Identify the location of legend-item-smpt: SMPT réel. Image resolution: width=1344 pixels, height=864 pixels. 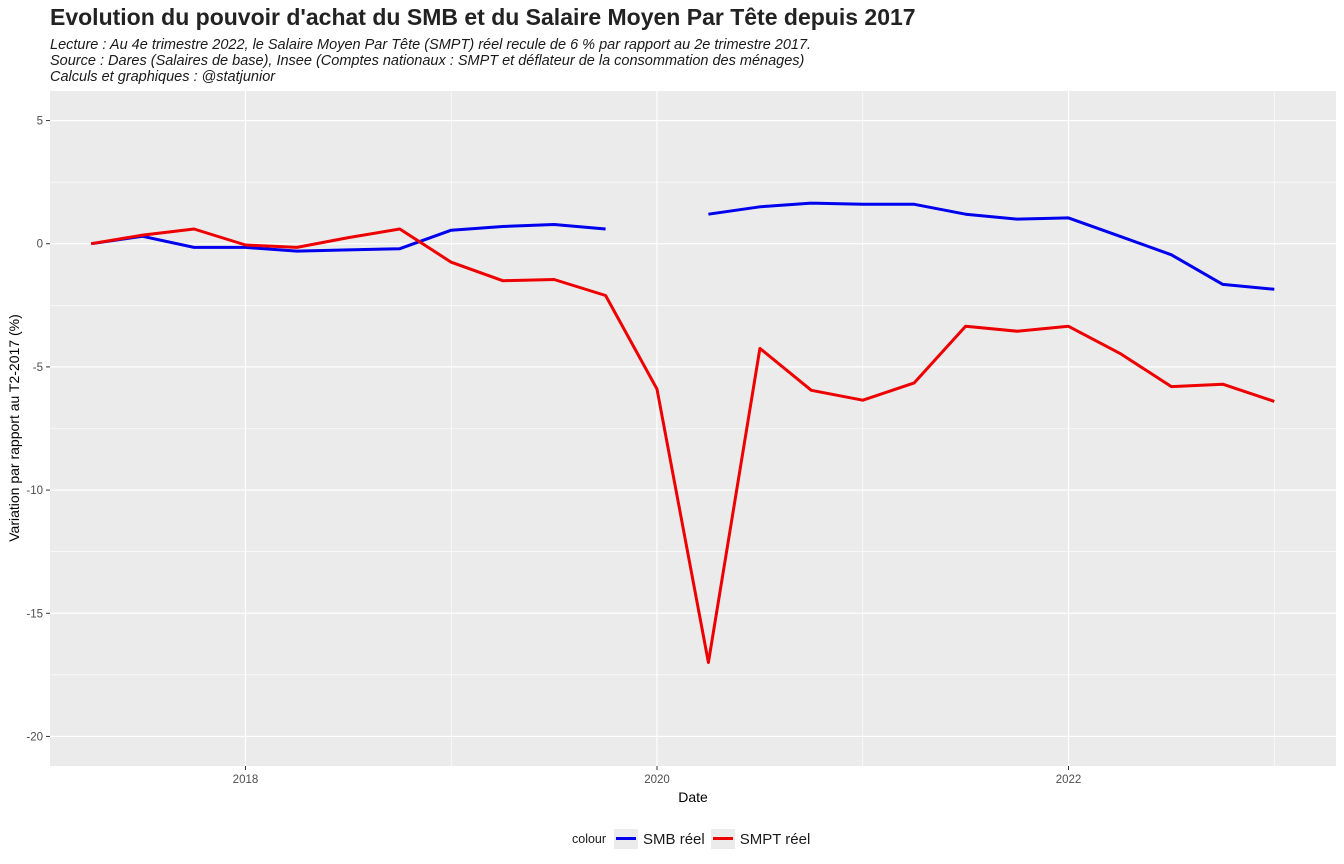
(760, 839).